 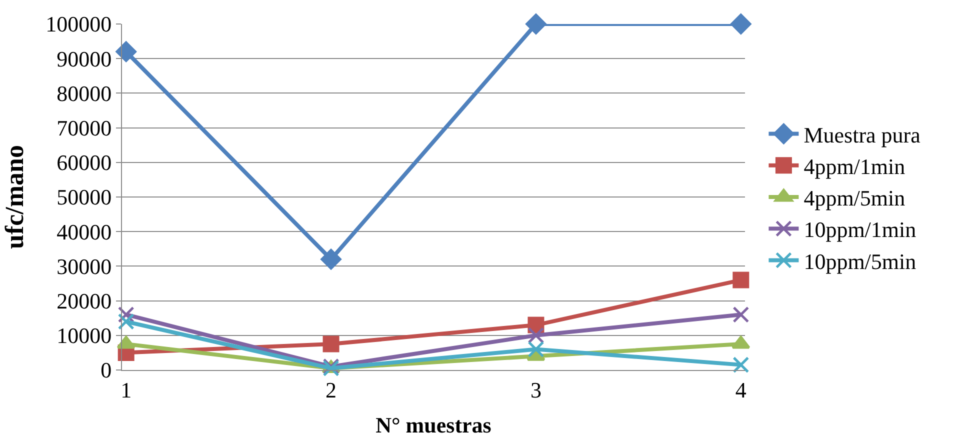 What do you see at coordinates (84, 266) in the screenshot?
I see `y-tick-label: 30000` at bounding box center [84, 266].